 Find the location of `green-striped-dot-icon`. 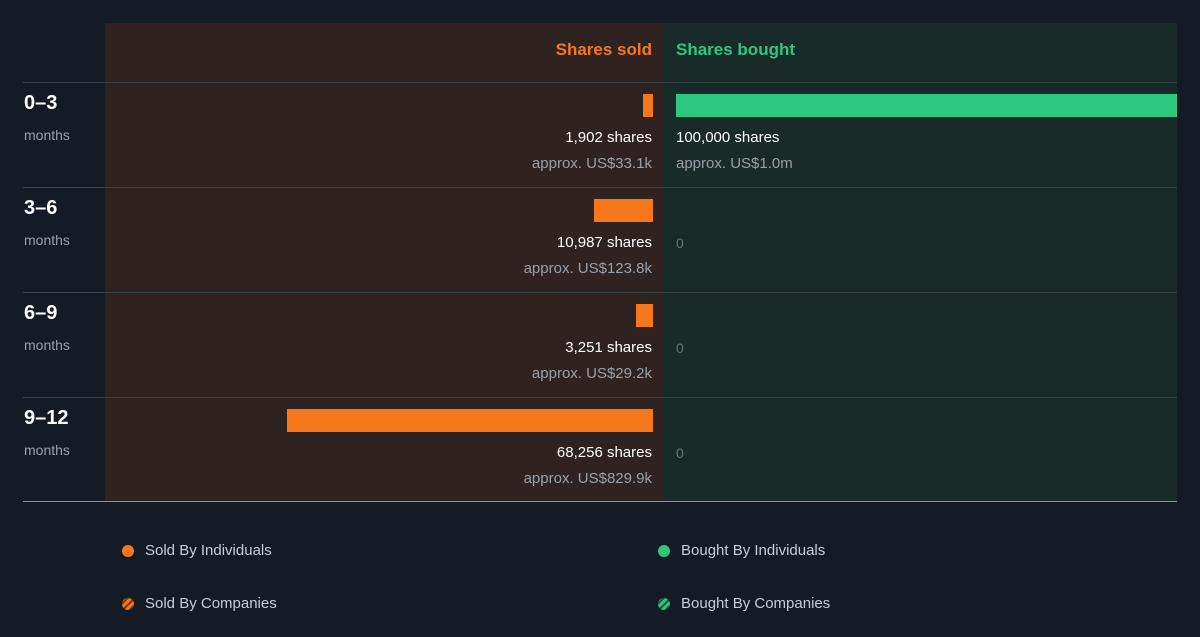

green-striped-dot-icon is located at coordinates (664, 603).